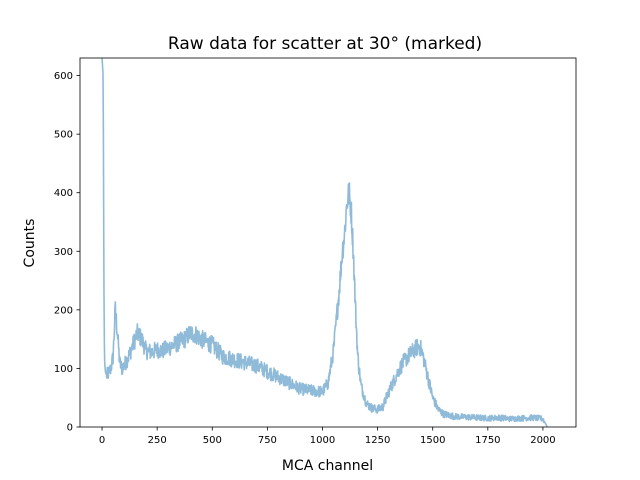 This screenshot has height=480, width=640. What do you see at coordinates (63, 310) in the screenshot?
I see `y-tick-label-200: 200` at bounding box center [63, 310].